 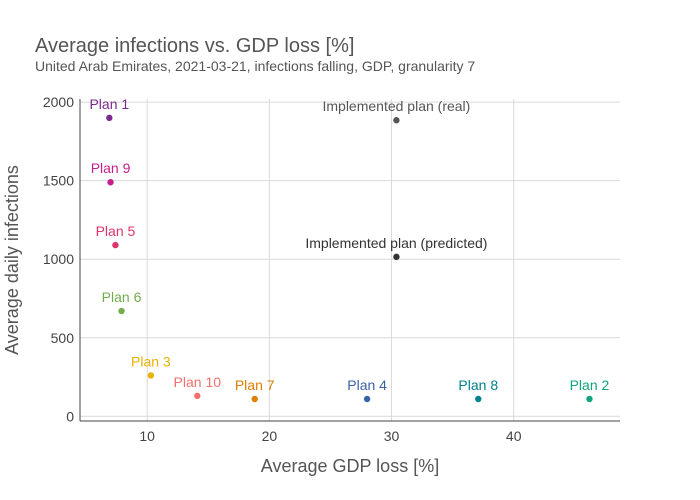 I want to click on data-point-label: Plan 6, so click(x=122, y=297).